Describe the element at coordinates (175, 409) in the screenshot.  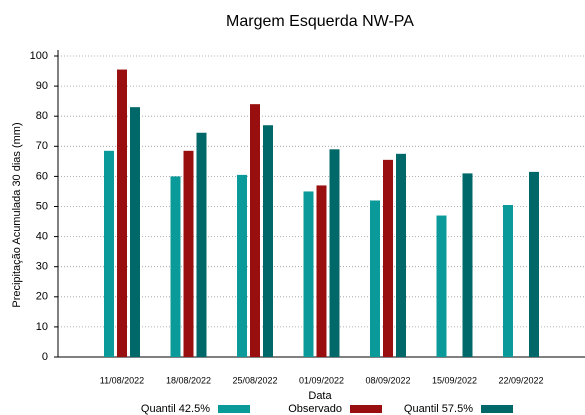
I see `legend-label: Quantil 42.5%` at that location.